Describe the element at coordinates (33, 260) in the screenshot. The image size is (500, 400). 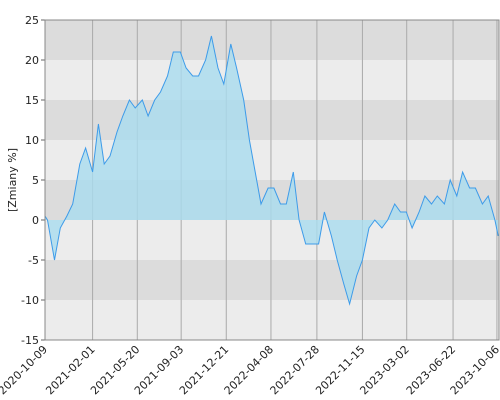
I see `y-tick-label: -5` at that location.